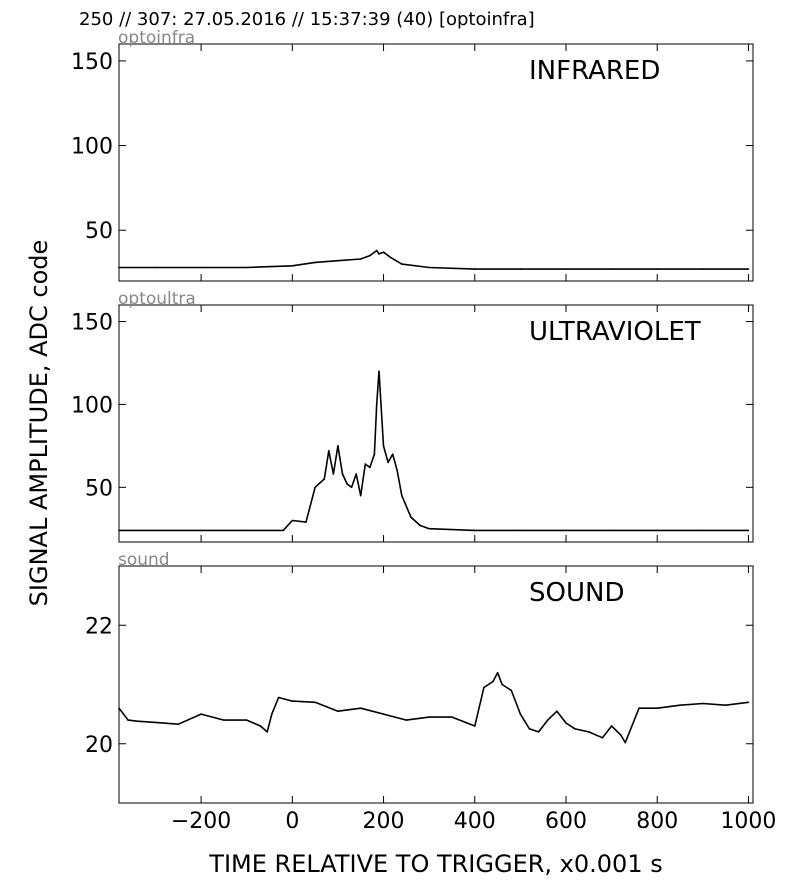  I want to click on x-axis-label: TIME RELATIVE TO TRIGGER, x0.001 s, so click(435, 864).